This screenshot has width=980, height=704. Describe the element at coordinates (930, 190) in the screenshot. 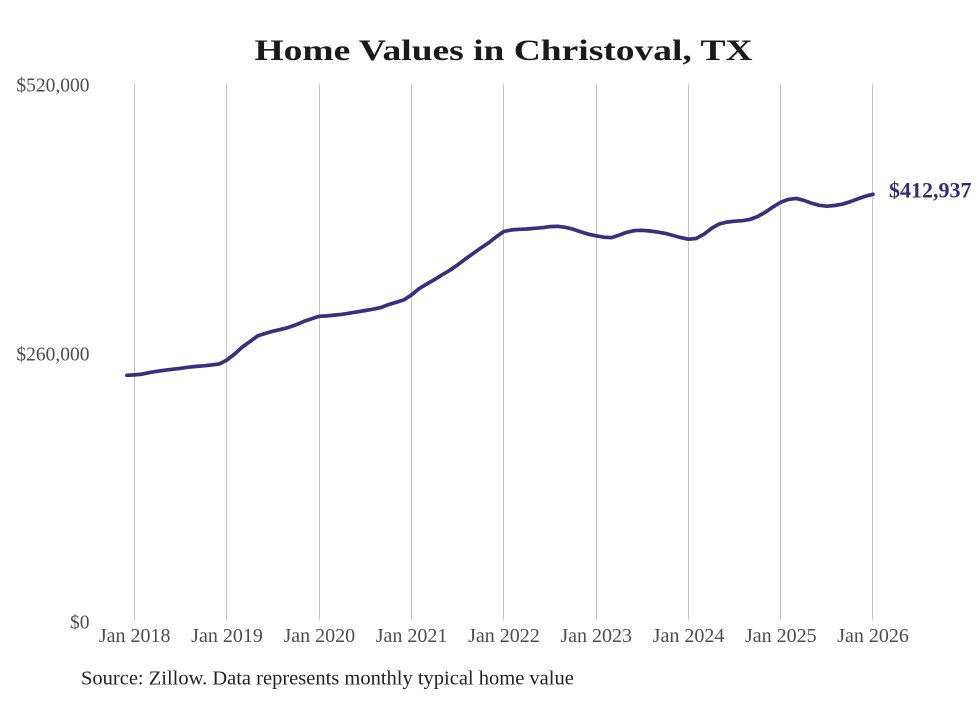

I see `svg-text: $412,937` at that location.